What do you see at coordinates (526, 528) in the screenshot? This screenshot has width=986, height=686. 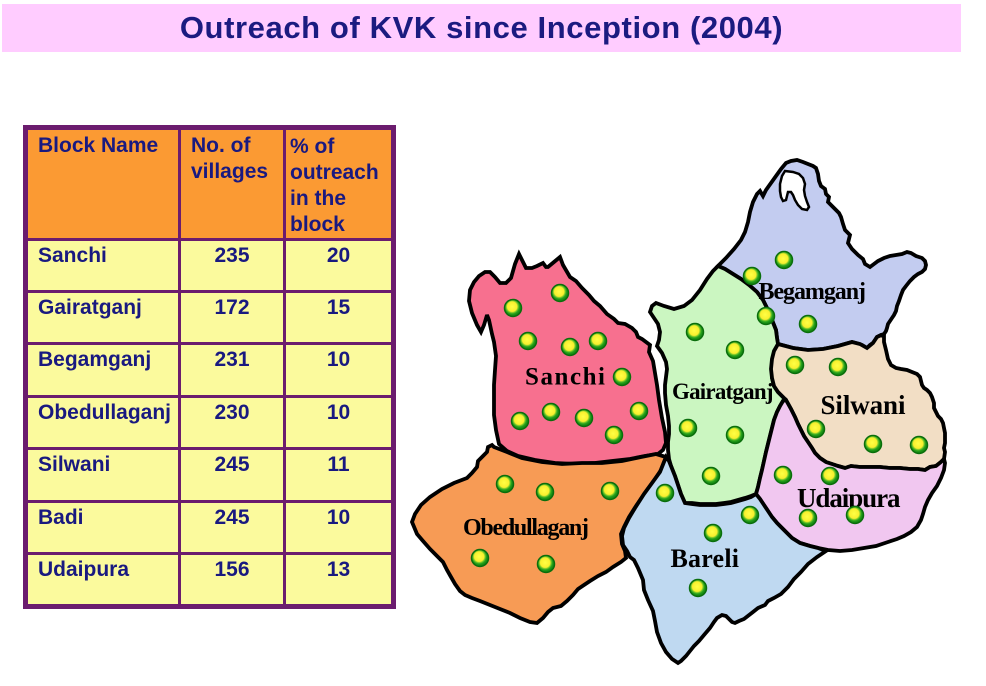 I see `svg-text: Obedullaganj` at bounding box center [526, 528].